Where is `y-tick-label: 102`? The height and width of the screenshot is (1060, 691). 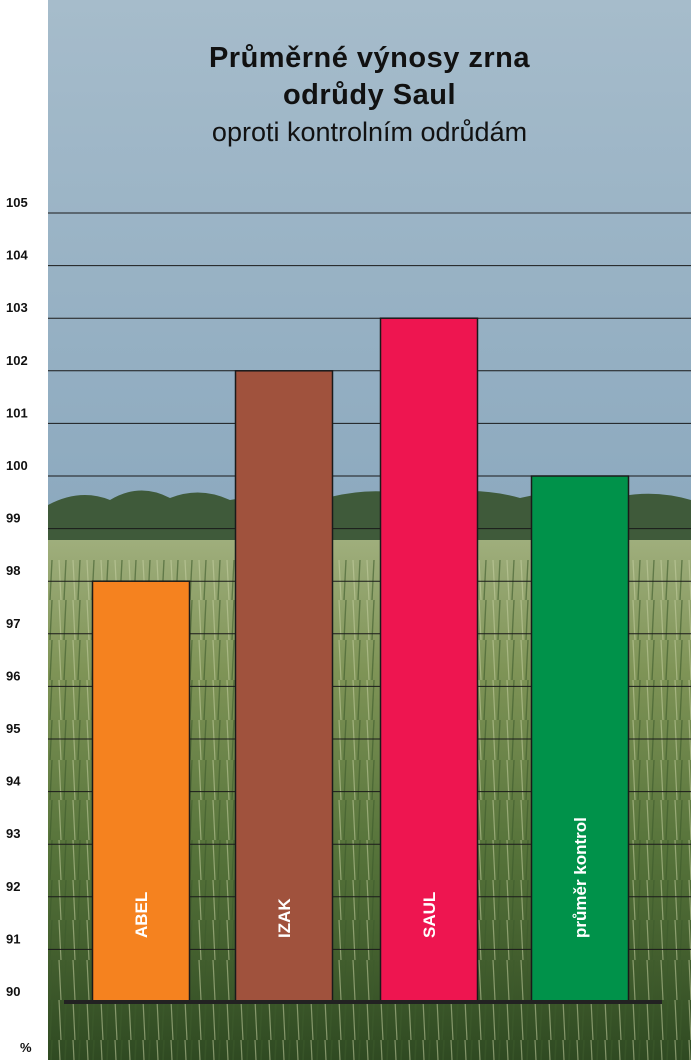 y-tick-label: 102 is located at coordinates (17, 360).